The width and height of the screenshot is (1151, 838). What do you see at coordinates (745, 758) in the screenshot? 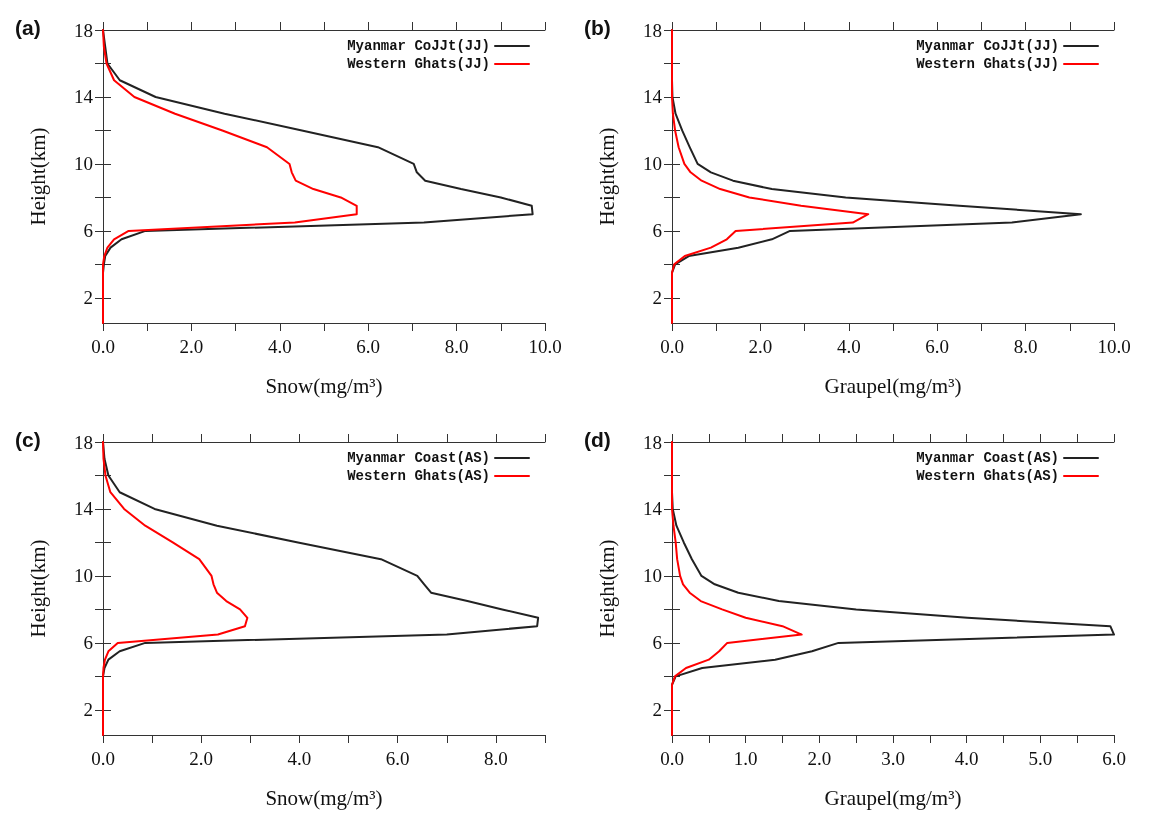
I see `x-tick-label: 1.0` at bounding box center [745, 758].